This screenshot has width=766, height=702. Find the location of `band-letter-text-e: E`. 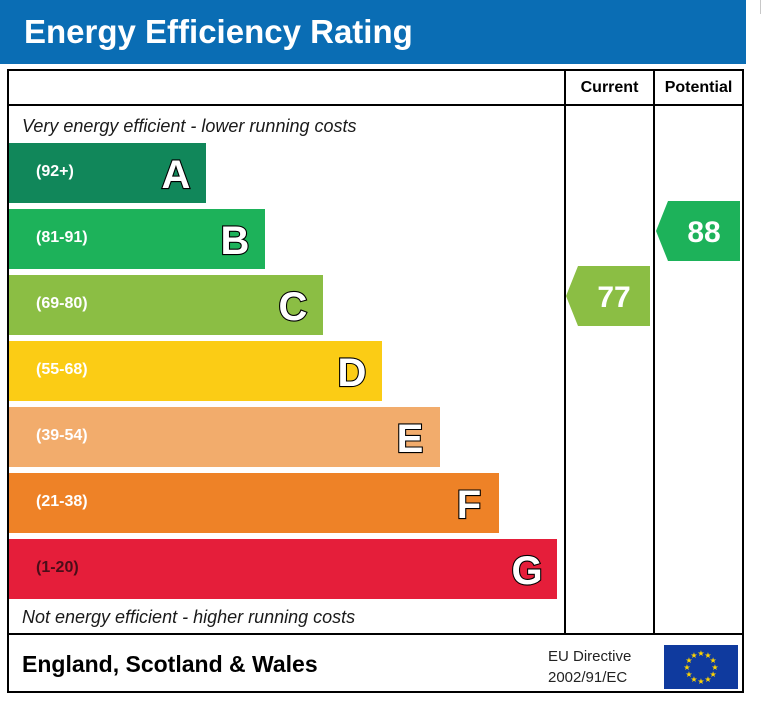

band-letter-text-e: E is located at coordinates (410, 438).